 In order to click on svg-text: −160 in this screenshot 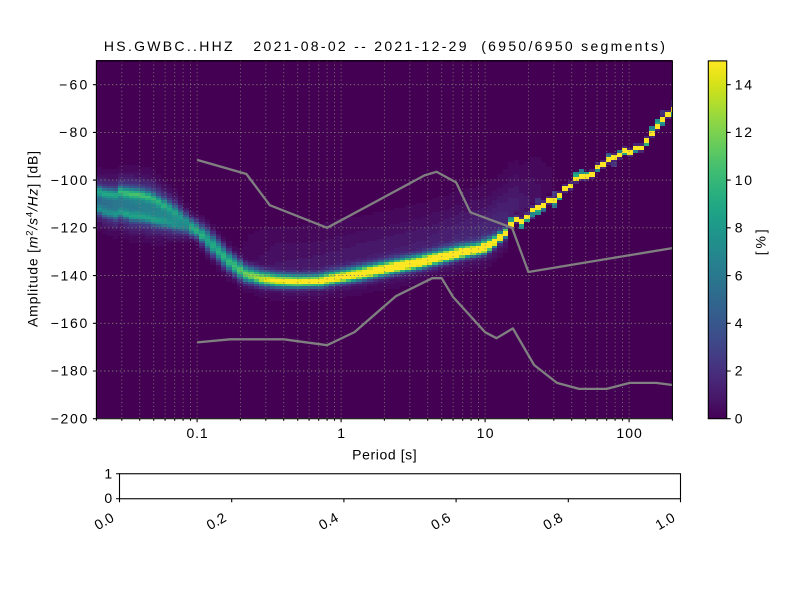, I will do `click(69, 323)`.